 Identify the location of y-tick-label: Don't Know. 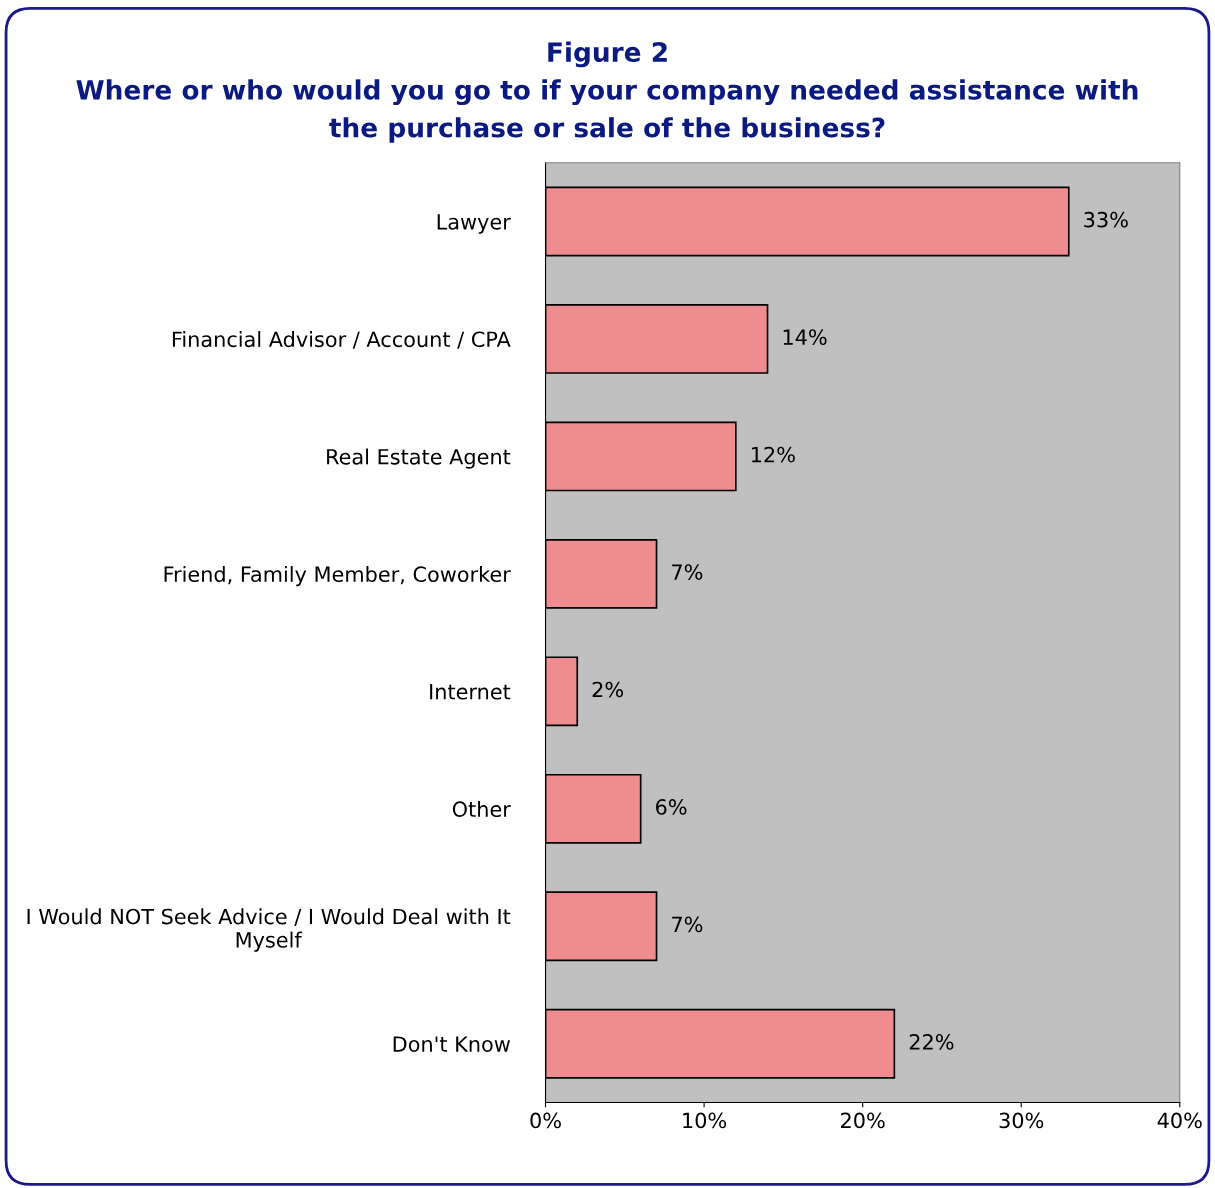
(451, 1044).